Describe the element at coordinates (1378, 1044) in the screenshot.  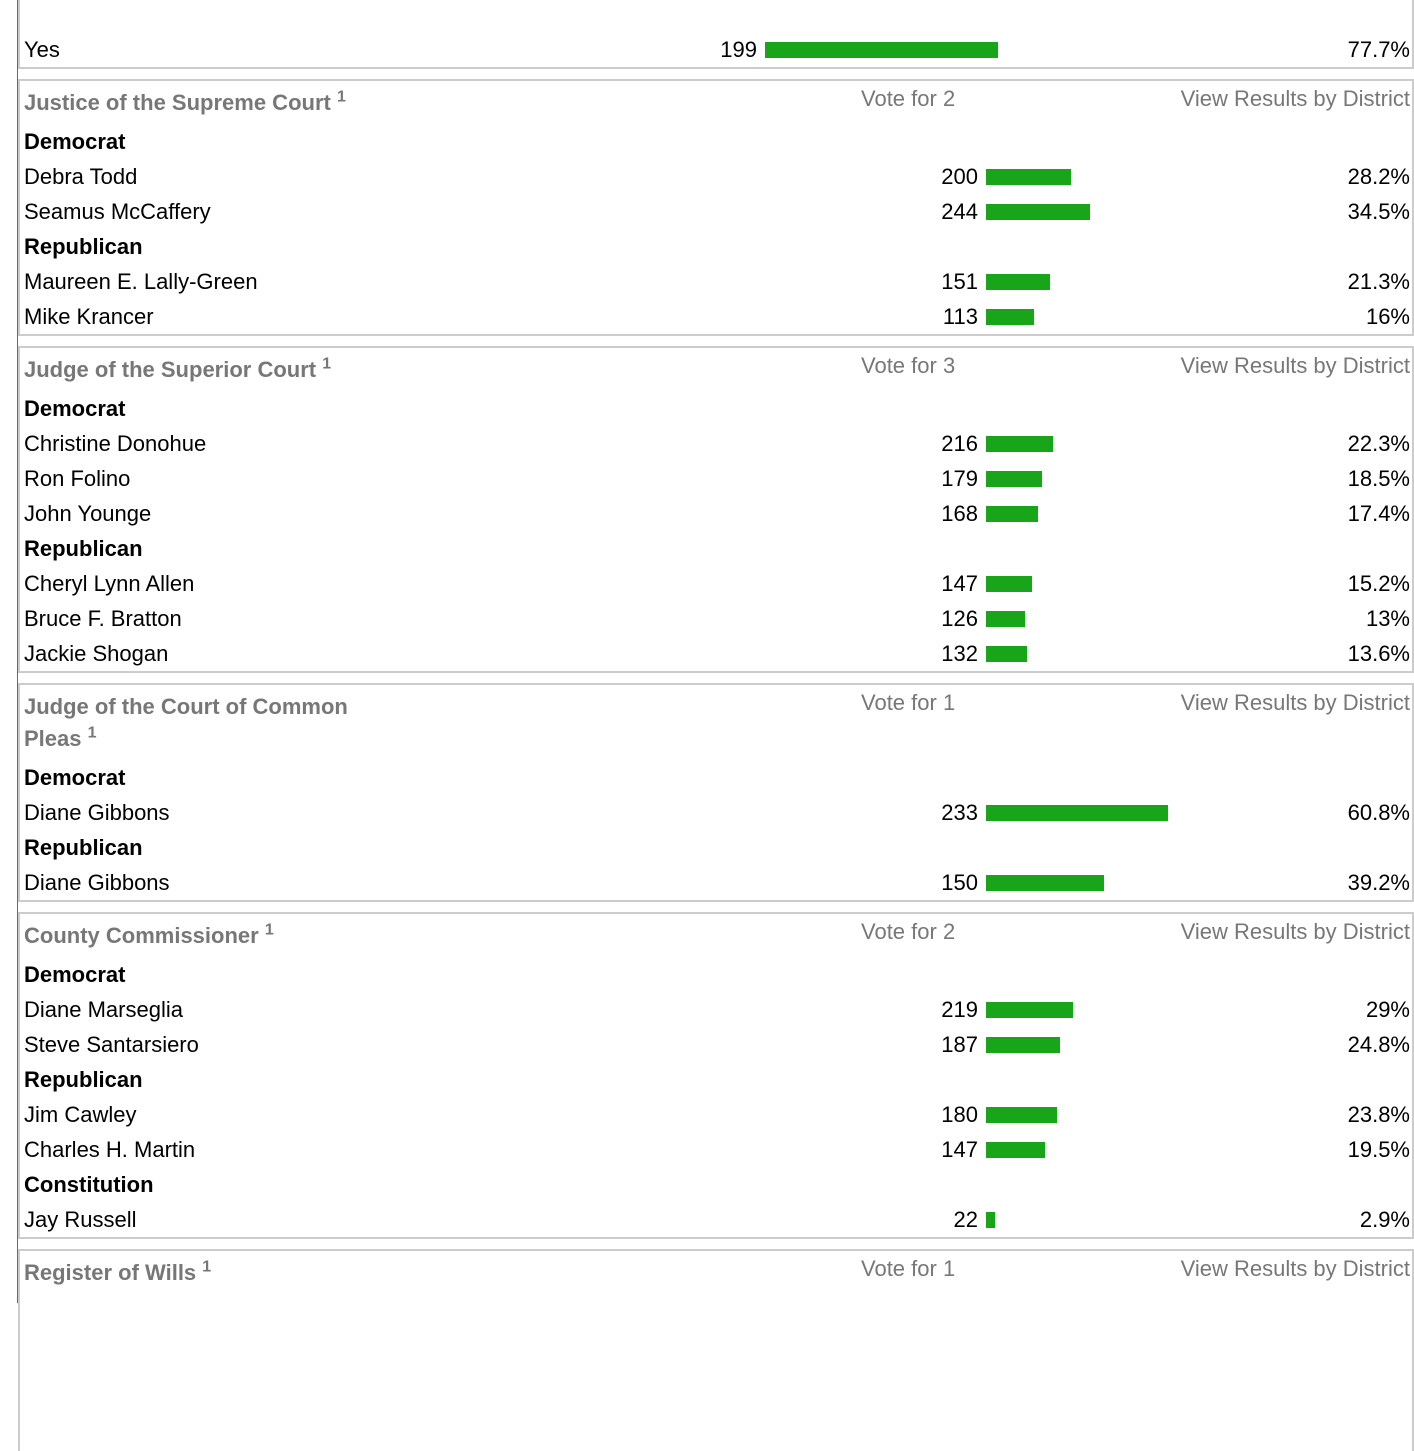
I see `vote-percent: 24.8%` at that location.